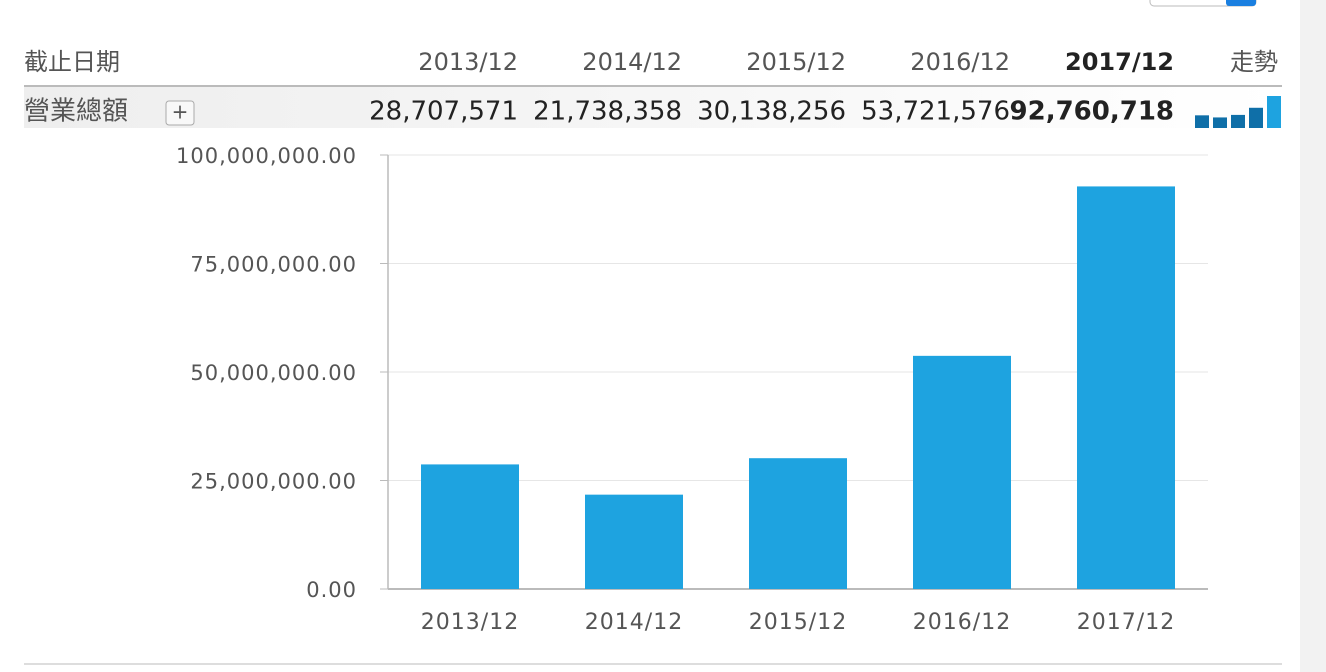 This screenshot has width=1326, height=672. I want to click on x-tick-label: 2017/12, so click(1126, 622).